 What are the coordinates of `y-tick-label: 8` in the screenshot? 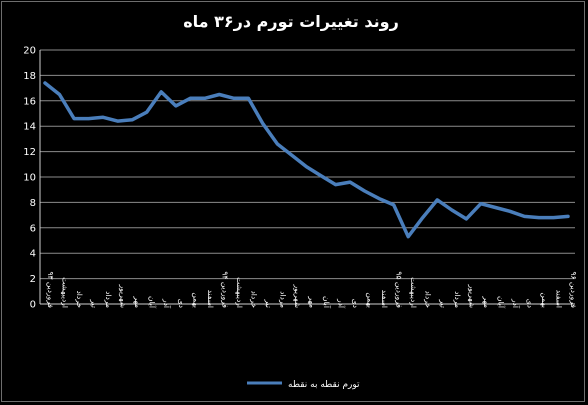 It's located at (33, 203).